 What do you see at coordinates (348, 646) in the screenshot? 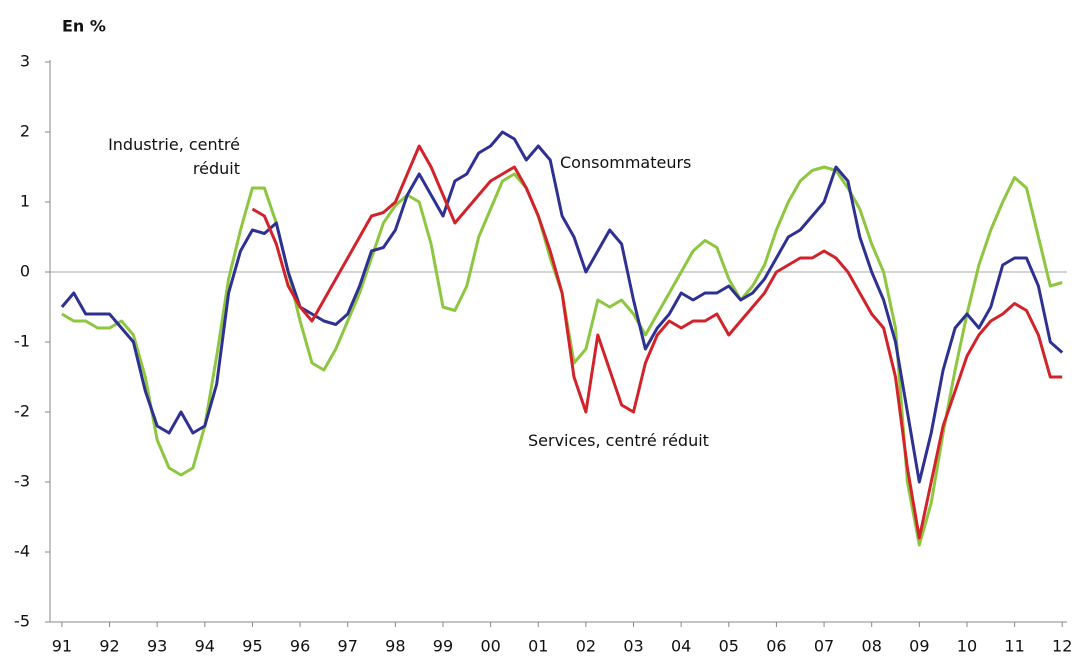
I see `x-tick-label: 97` at bounding box center [348, 646].